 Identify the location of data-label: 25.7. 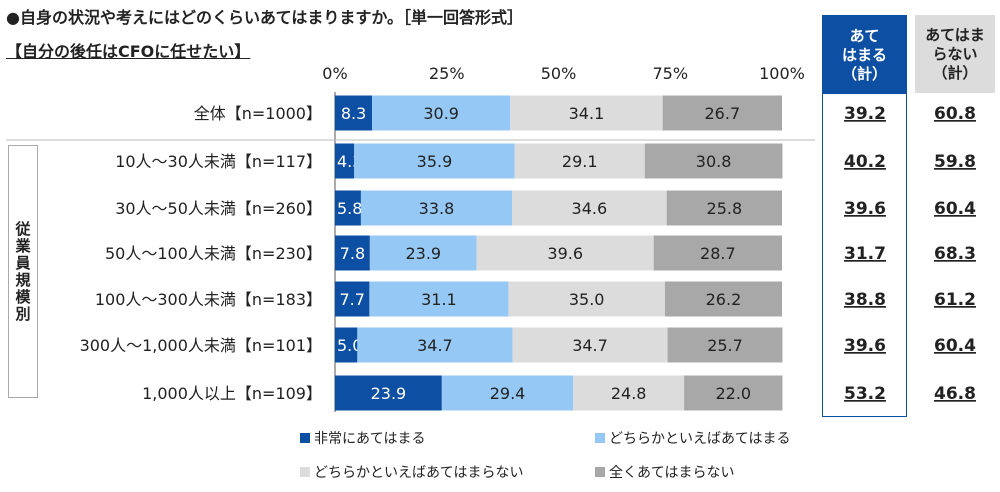
(725, 345).